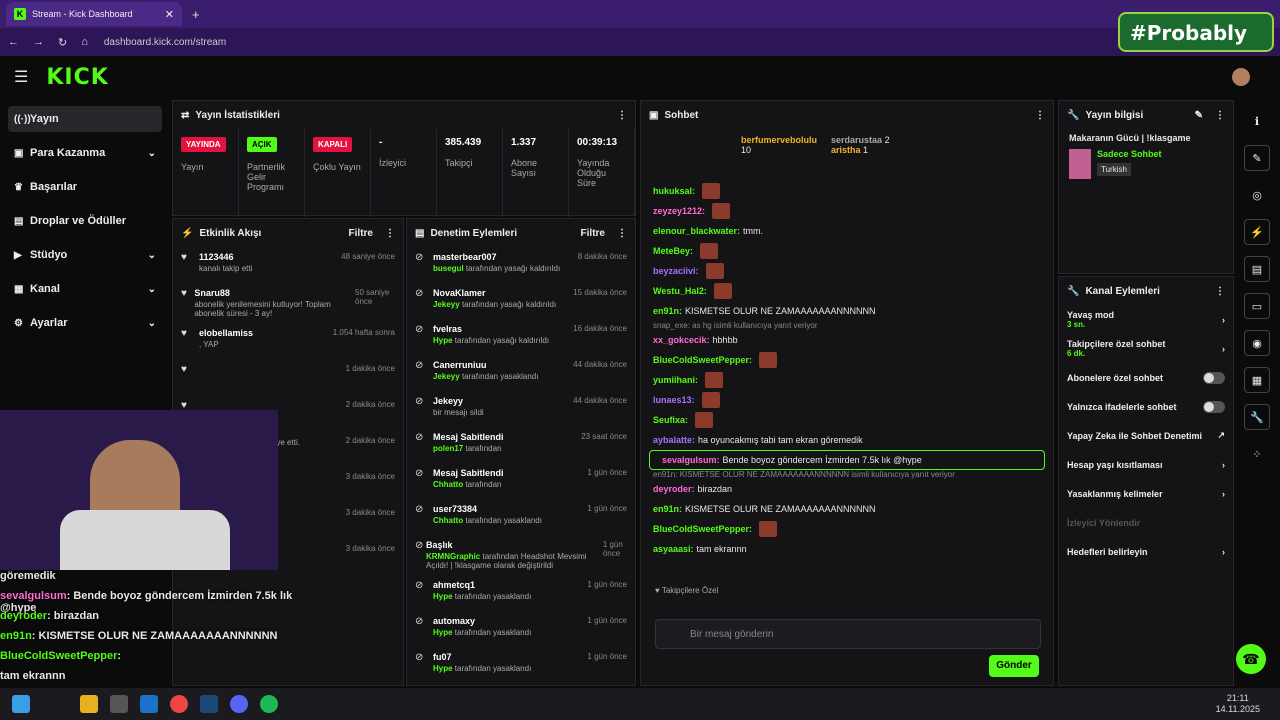  What do you see at coordinates (439, 545) in the screenshot?
I see `moderation-name: Başlık` at bounding box center [439, 545].